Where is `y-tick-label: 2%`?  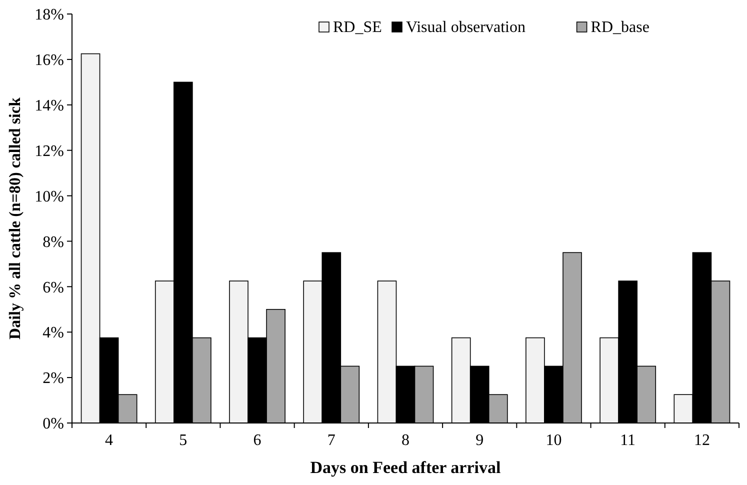 y-tick-label: 2% is located at coordinates (53, 379).